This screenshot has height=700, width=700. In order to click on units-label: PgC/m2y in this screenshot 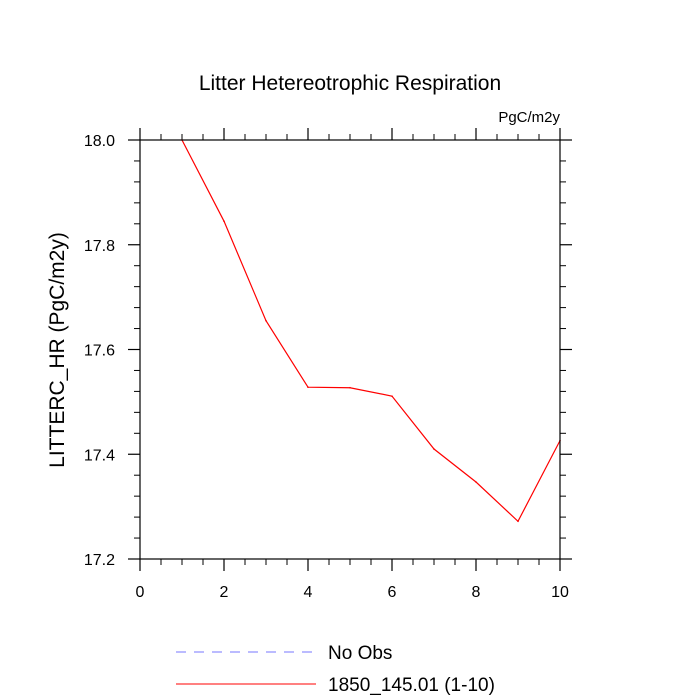, I will do `click(529, 117)`.